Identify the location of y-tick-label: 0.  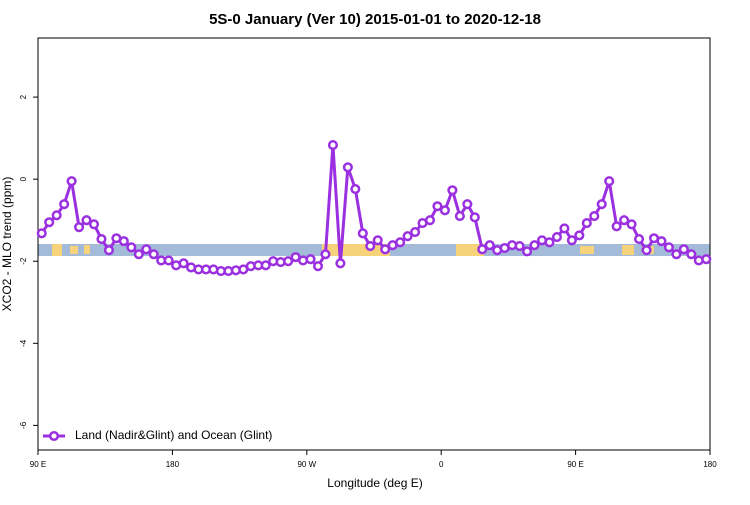
(23, 178).